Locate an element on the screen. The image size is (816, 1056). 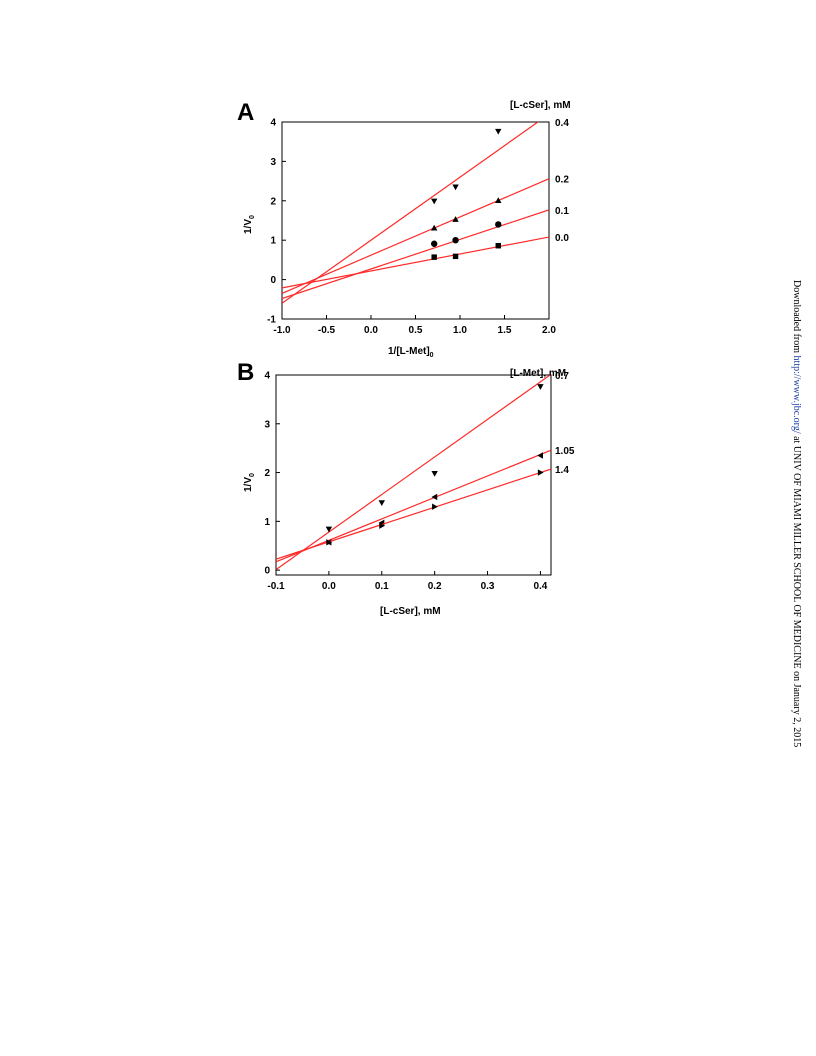
panel-b-x-axis-label: [L-cSer], mM is located at coordinates (410, 611).